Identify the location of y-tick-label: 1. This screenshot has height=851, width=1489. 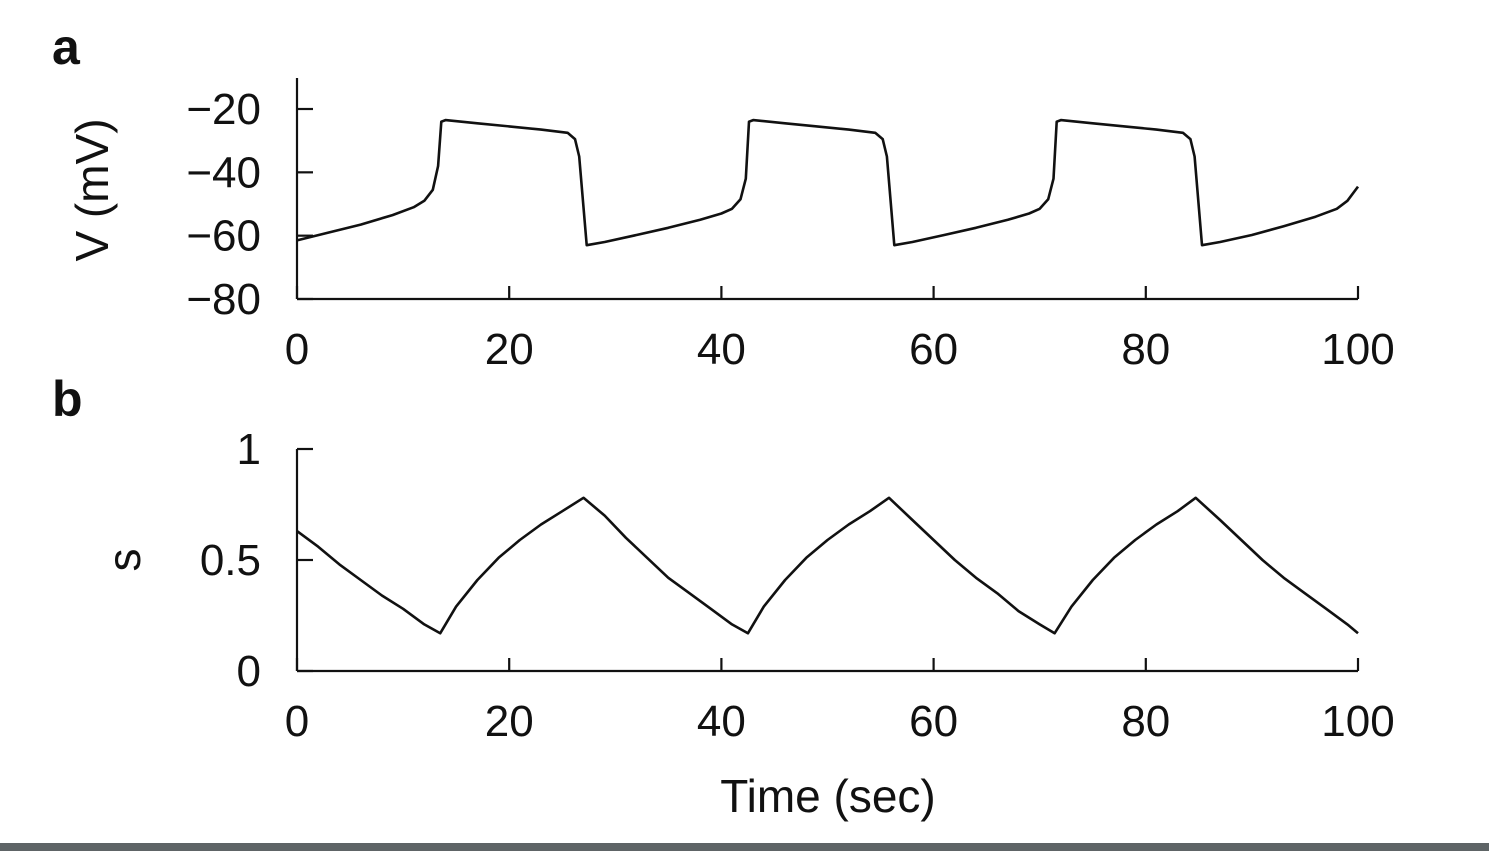
(249, 449).